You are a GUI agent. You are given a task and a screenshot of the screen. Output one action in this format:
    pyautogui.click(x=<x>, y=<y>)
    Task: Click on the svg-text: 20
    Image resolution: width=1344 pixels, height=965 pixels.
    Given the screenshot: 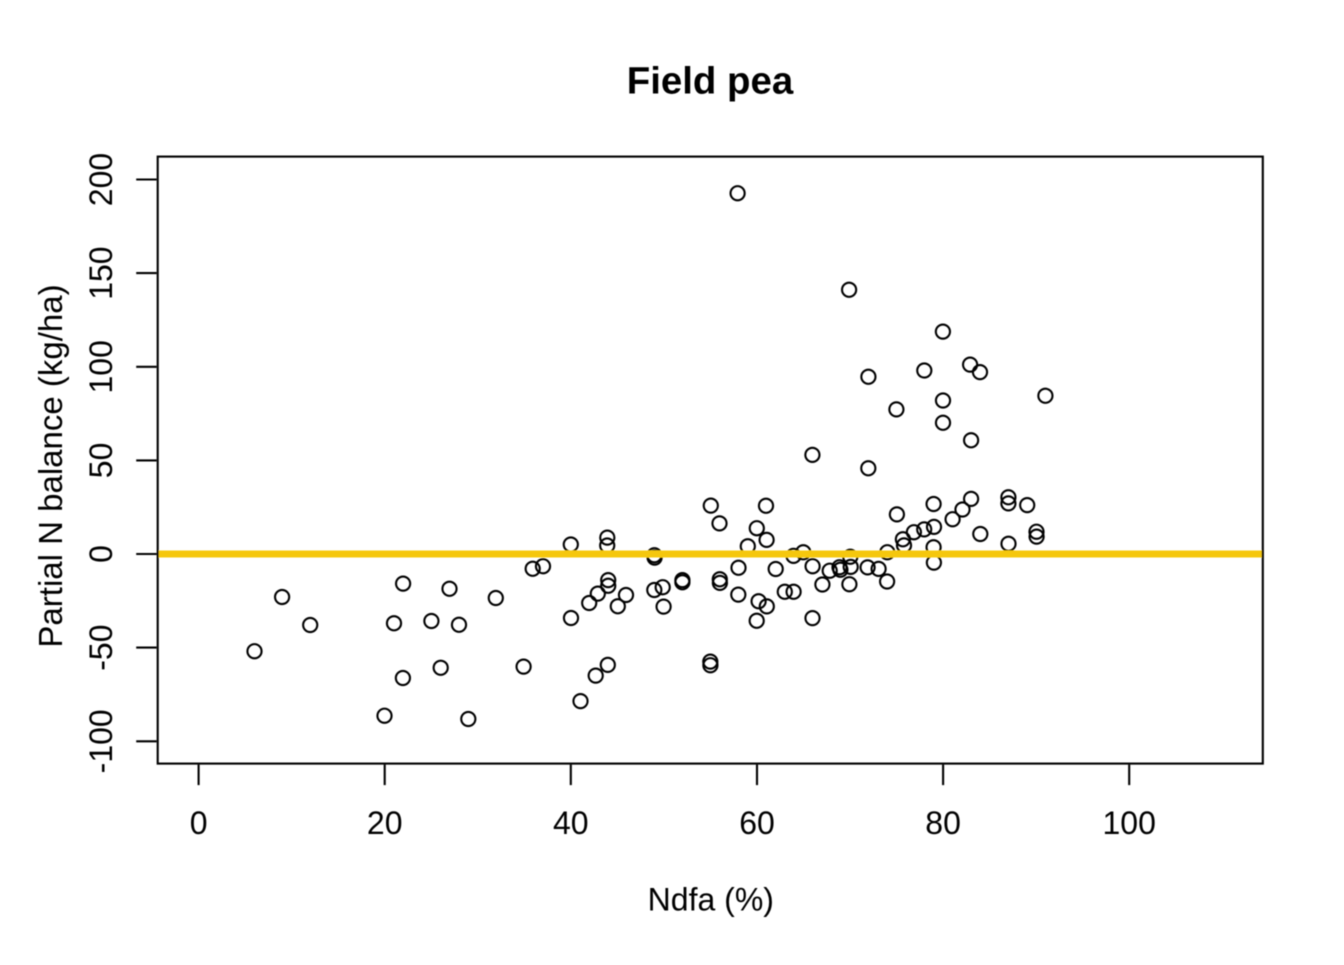 What is the action you would take?
    pyautogui.click(x=385, y=823)
    